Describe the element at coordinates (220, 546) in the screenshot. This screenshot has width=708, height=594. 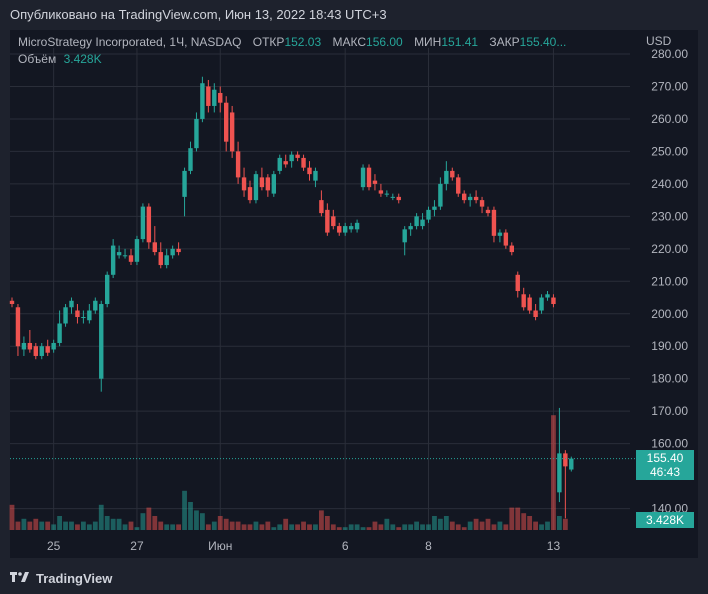
I see `time-tick-label: Июн` at that location.